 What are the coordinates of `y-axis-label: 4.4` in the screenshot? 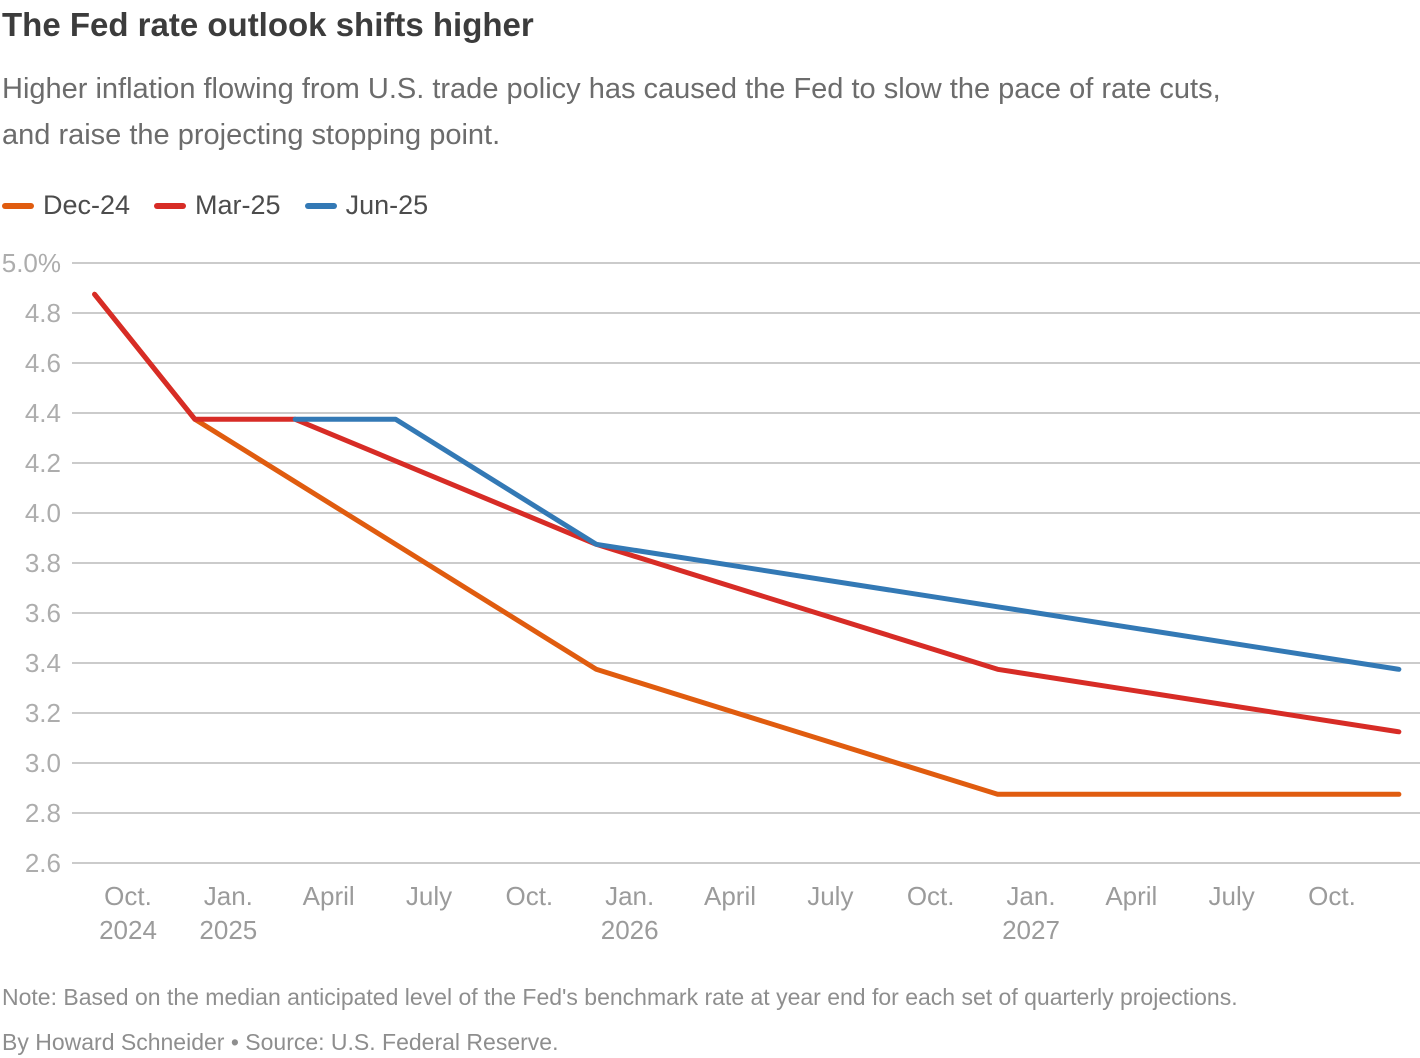 It's located at (43, 413).